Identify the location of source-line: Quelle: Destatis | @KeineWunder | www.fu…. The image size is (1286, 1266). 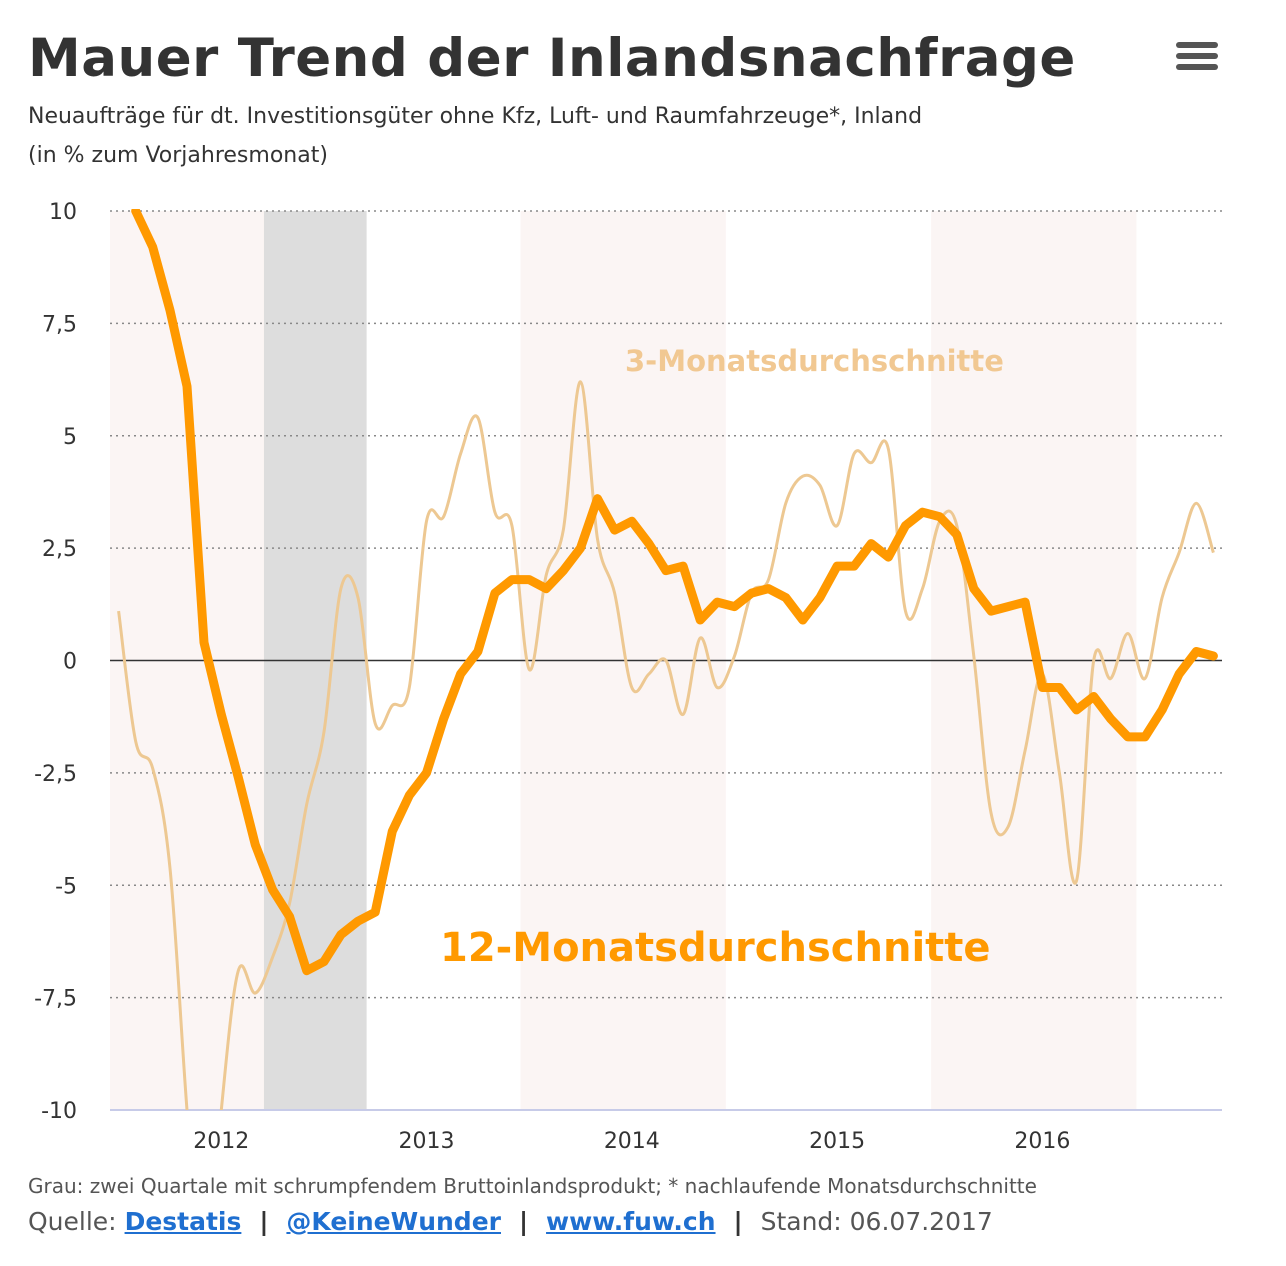
(510, 1221).